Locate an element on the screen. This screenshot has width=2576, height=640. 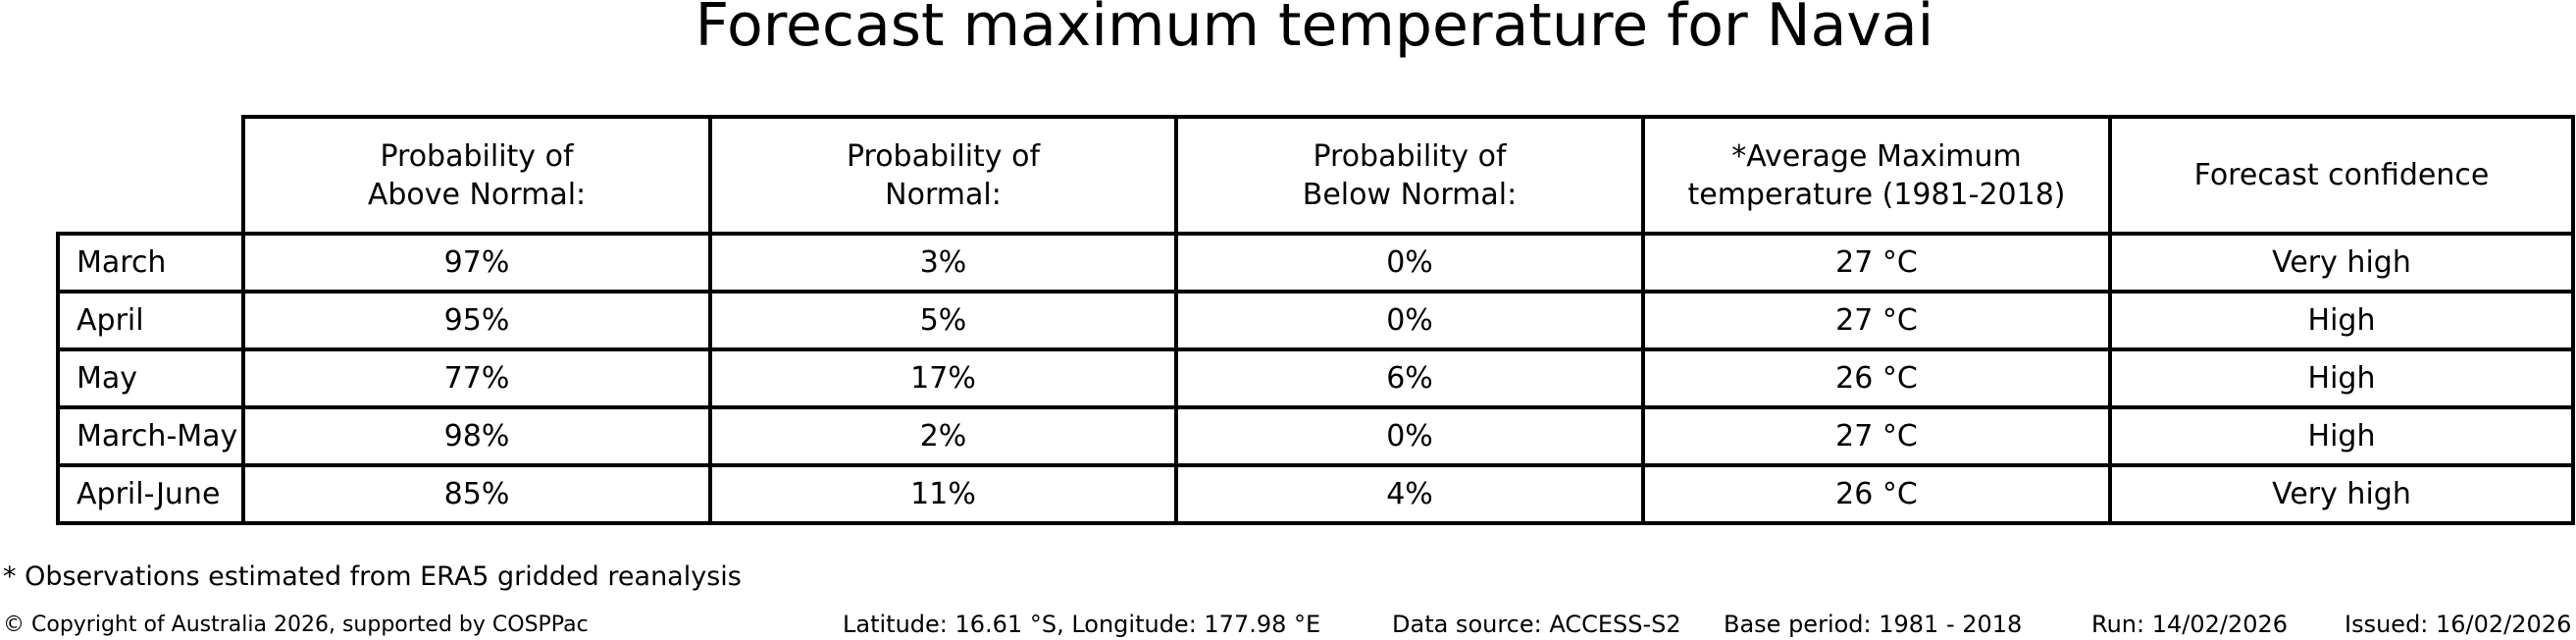
table-row: March-May 98% 2% 0% 27 °C High is located at coordinates (1315, 436).